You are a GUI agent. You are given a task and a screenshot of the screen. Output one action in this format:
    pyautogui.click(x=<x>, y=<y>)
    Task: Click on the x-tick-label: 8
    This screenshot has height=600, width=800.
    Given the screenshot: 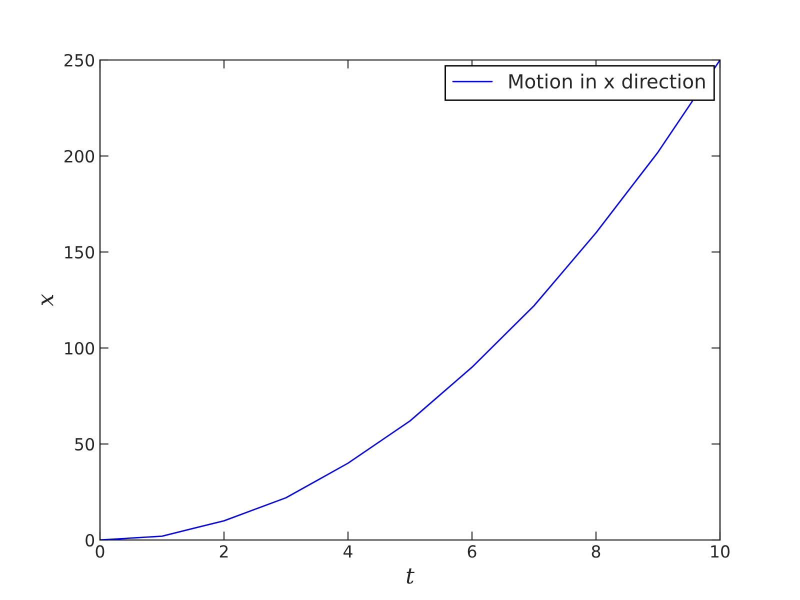 What is the action you would take?
    pyautogui.click(x=596, y=551)
    